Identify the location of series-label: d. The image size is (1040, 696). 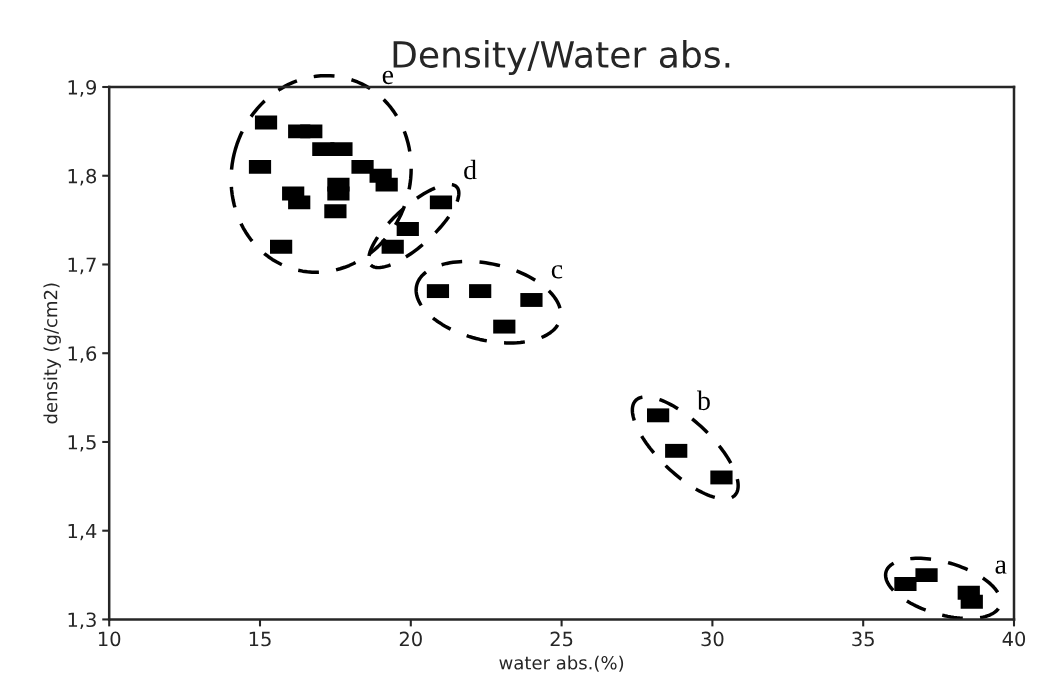
(470, 169).